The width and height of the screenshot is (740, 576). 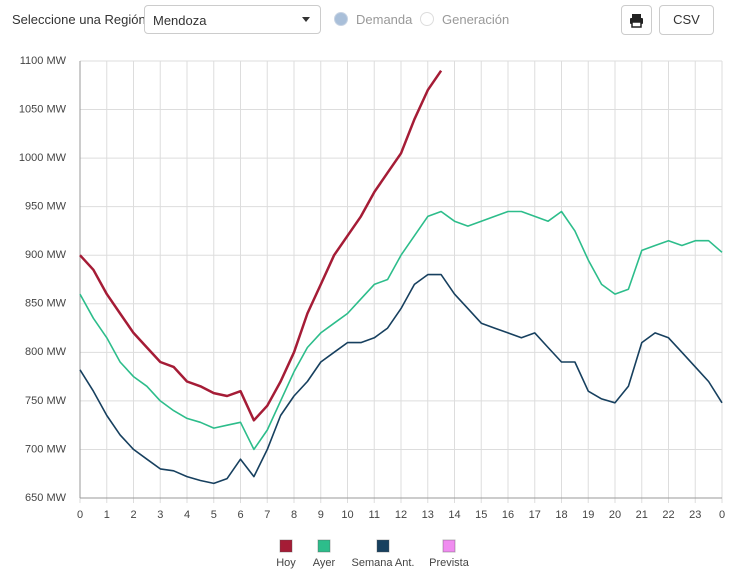 What do you see at coordinates (401, 515) in the screenshot?
I see `x-tick-label: 12` at bounding box center [401, 515].